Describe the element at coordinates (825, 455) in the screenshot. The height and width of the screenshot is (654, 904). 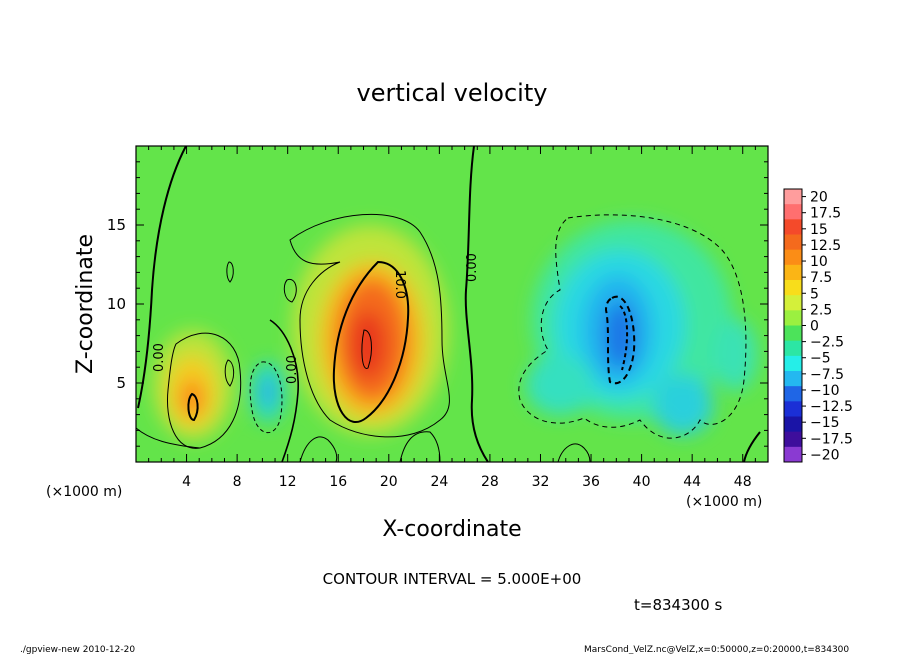
I see `colorbar-label: −20` at that location.